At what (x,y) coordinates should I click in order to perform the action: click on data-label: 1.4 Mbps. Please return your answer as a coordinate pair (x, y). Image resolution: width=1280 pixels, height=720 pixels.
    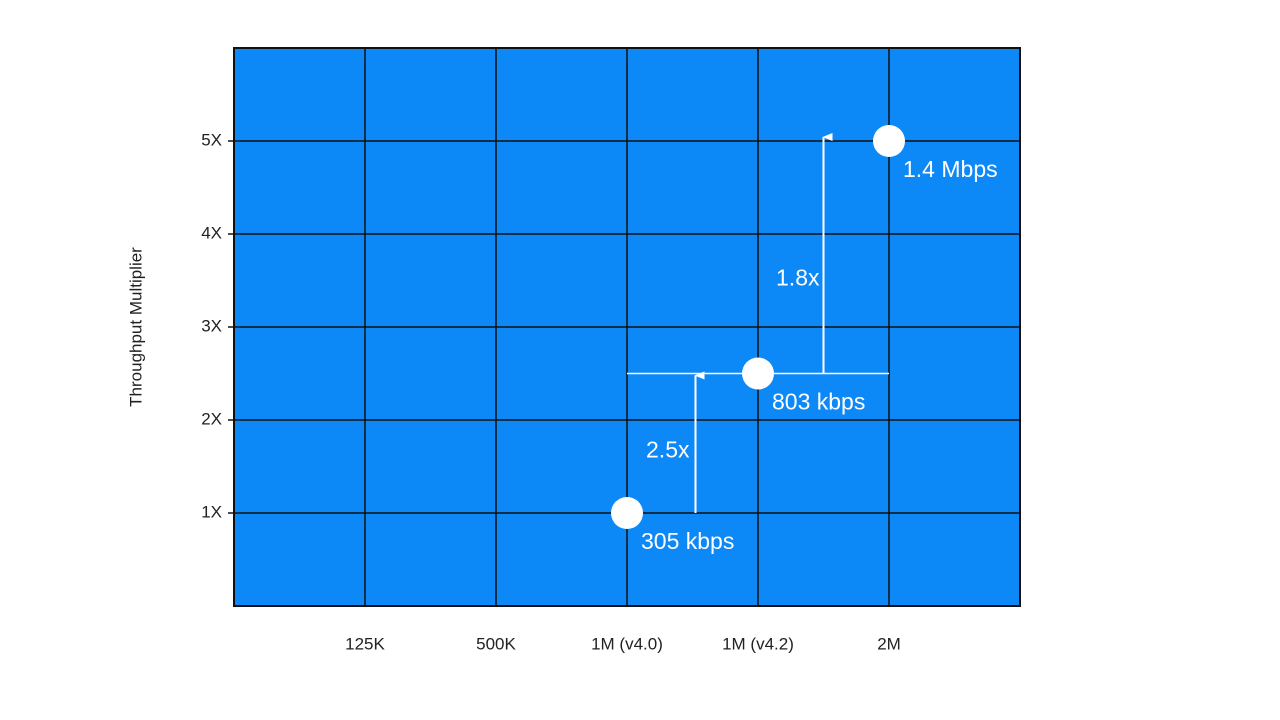
    Looking at the image, I should click on (950, 169).